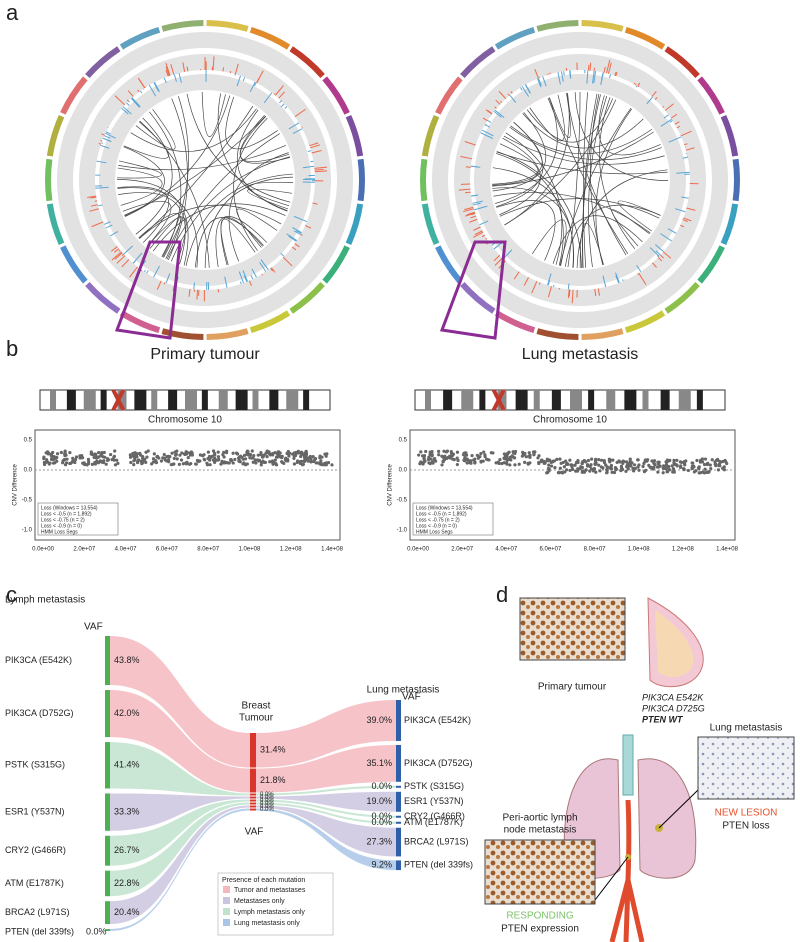  What do you see at coordinates (444, 508) in the screenshot?
I see `legend-label: Loss (Windows = 13,554)` at bounding box center [444, 508].